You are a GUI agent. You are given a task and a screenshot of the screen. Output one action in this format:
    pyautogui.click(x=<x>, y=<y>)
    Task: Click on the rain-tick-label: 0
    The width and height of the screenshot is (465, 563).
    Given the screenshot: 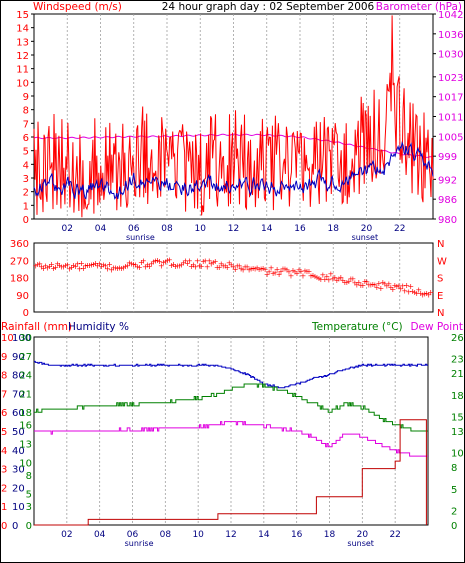 What is the action you would take?
    pyautogui.click(x=4, y=526)
    